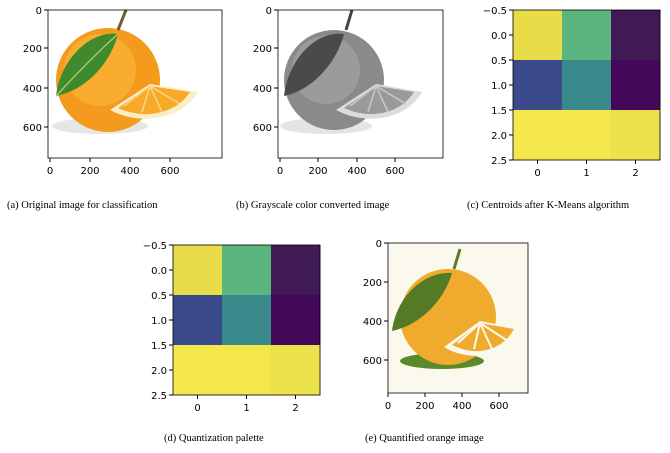  I want to click on axes-b: 0 200 400 600 0 200 400 600, so click(348, 91).